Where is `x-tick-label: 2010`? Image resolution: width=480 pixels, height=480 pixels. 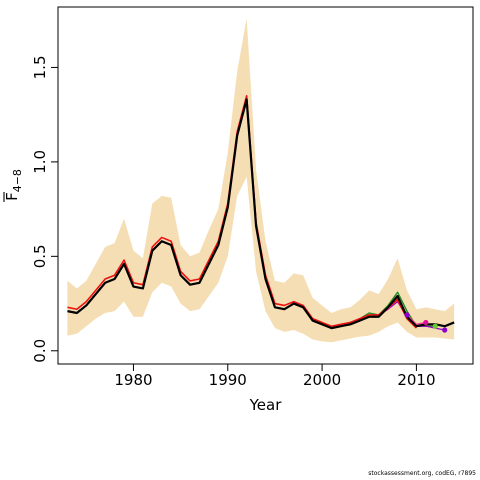 x-tick-label: 2010 is located at coordinates (416, 380).